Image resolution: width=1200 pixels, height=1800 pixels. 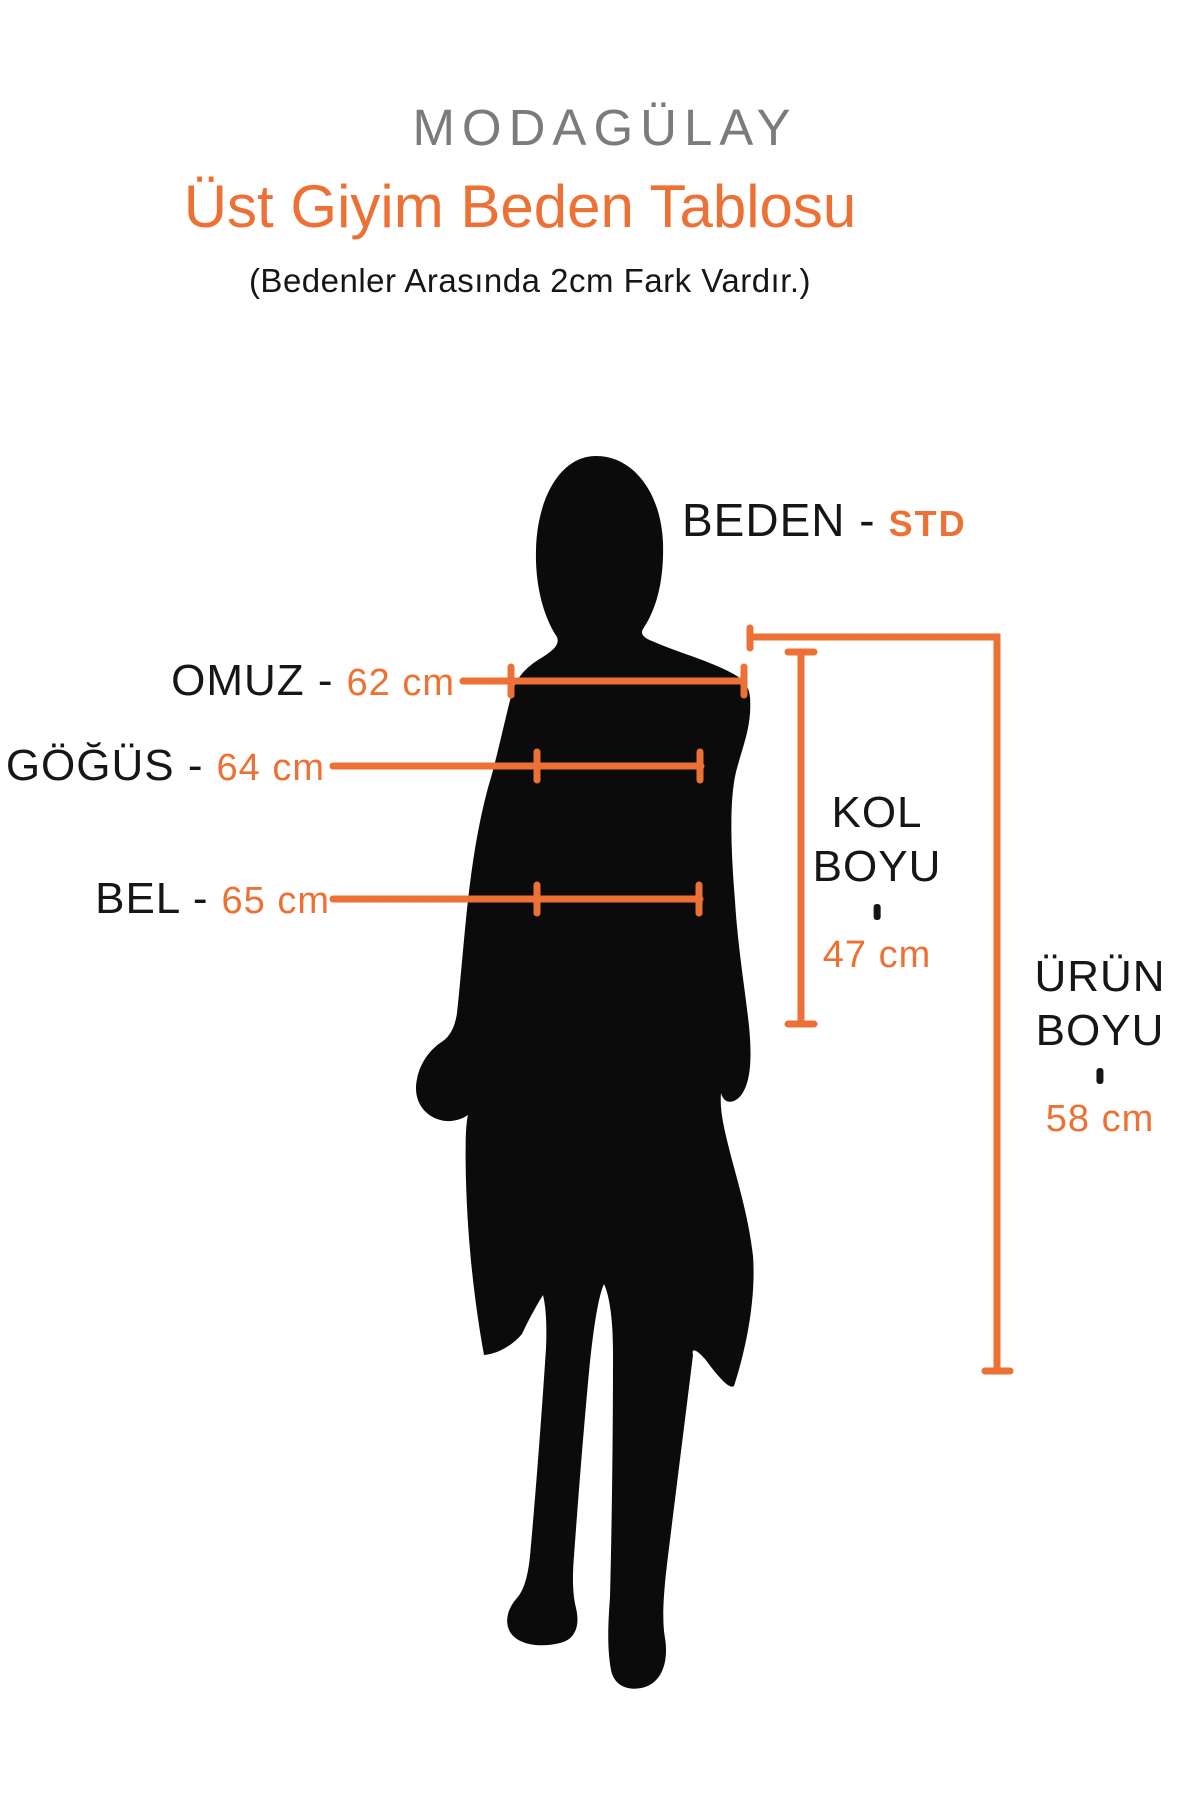 I want to click on kol-boyu-label-line1: KOL, so click(x=877, y=812).